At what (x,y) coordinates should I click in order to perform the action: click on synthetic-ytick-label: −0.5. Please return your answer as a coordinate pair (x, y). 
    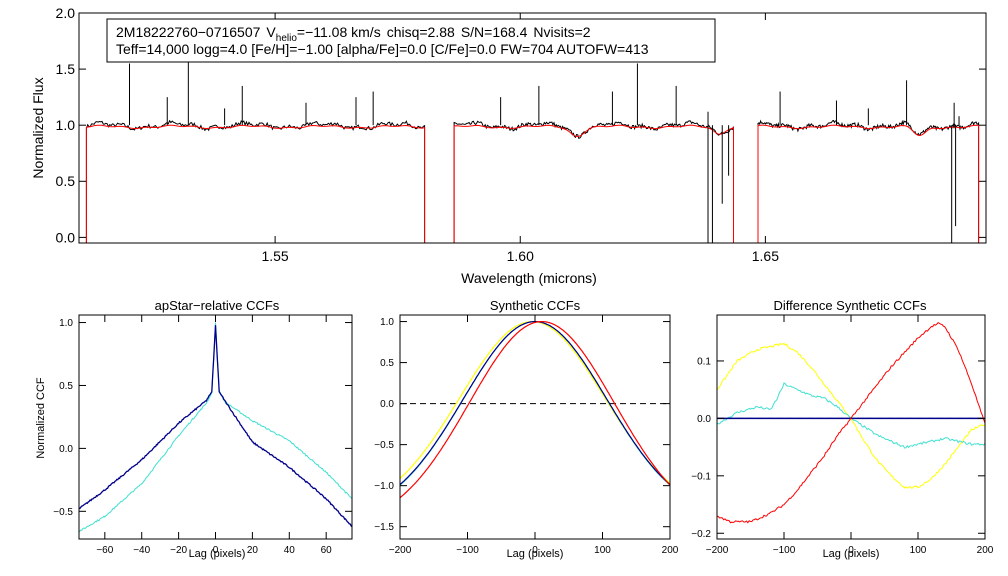
    Looking at the image, I should click on (384, 445).